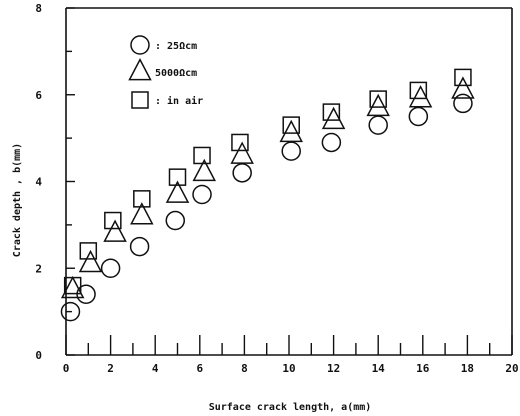  I want to click on x-axis-label: Surface crack length, a(mm), so click(290, 407).